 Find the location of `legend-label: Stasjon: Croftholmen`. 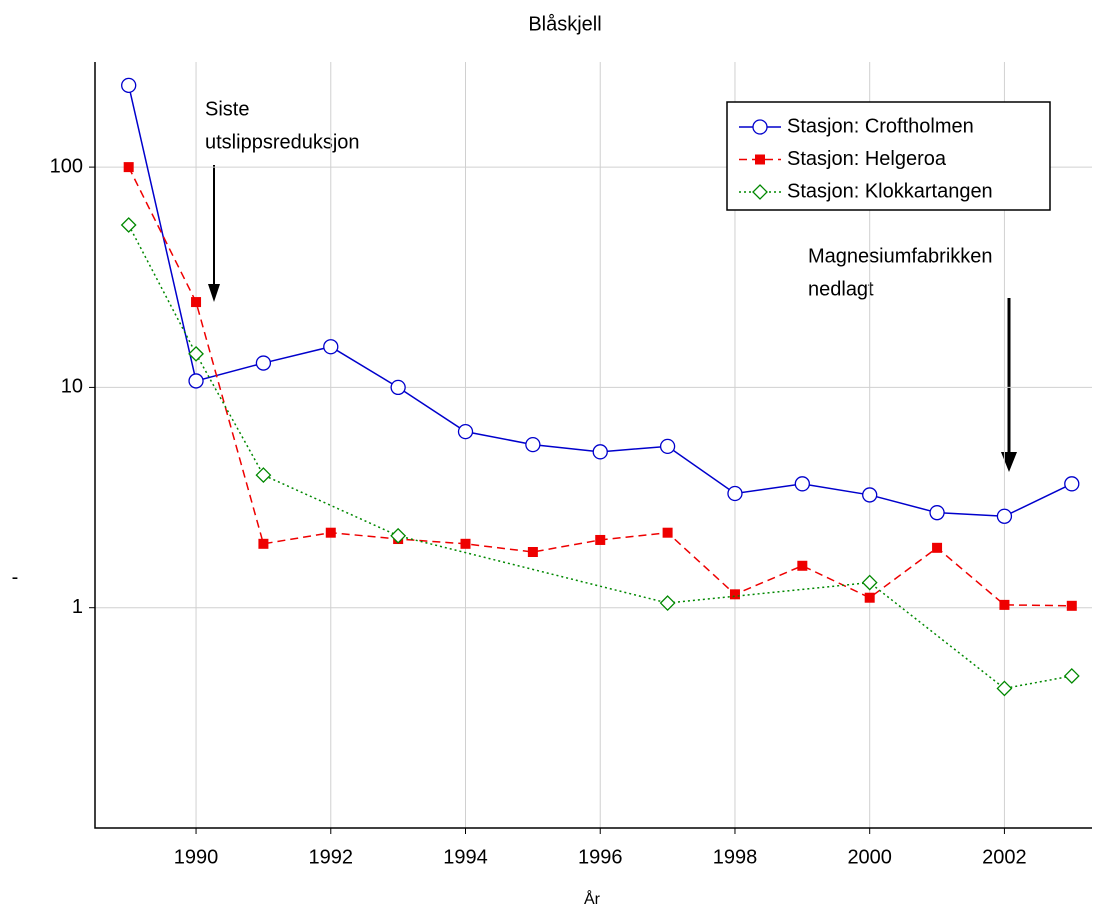

legend-label: Stasjon: Croftholmen is located at coordinates (880, 126).